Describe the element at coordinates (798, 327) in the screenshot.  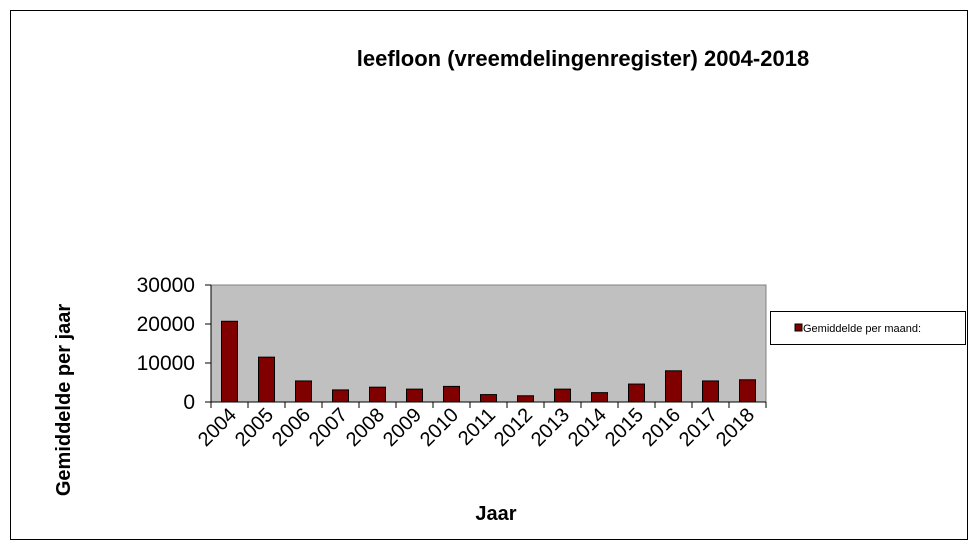
I see `legend-swatch` at that location.